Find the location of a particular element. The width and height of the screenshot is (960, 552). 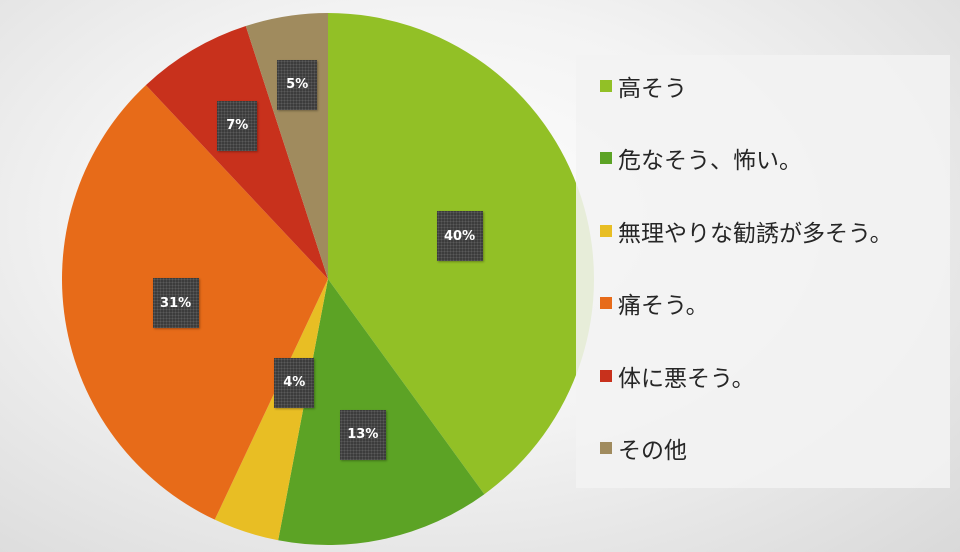

legend-item-5: その他 is located at coordinates (643, 448).